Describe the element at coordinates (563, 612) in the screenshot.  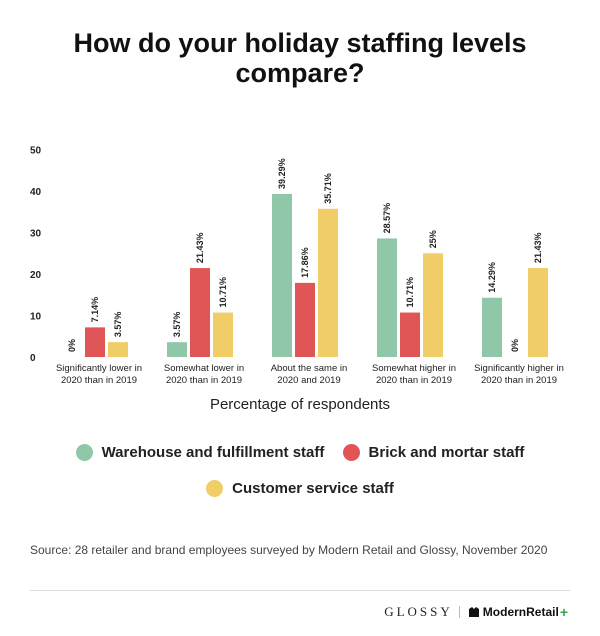
I see `modern-retail-plus: +` at that location.